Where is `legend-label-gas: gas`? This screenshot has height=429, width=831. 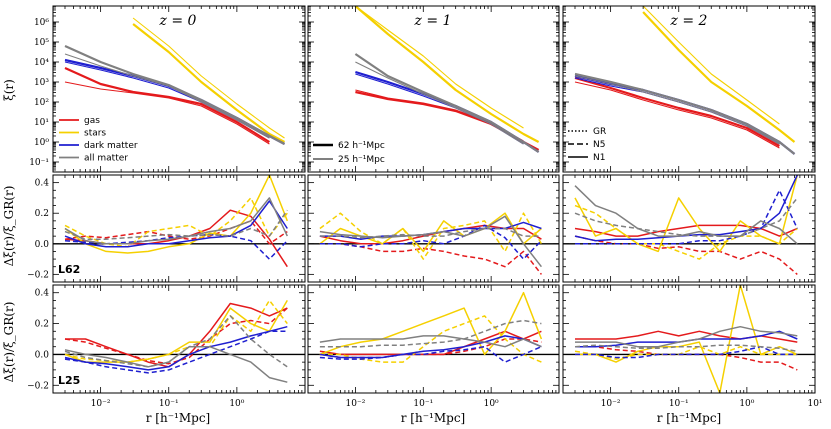
legend-label-gas: gas is located at coordinates (92, 121).